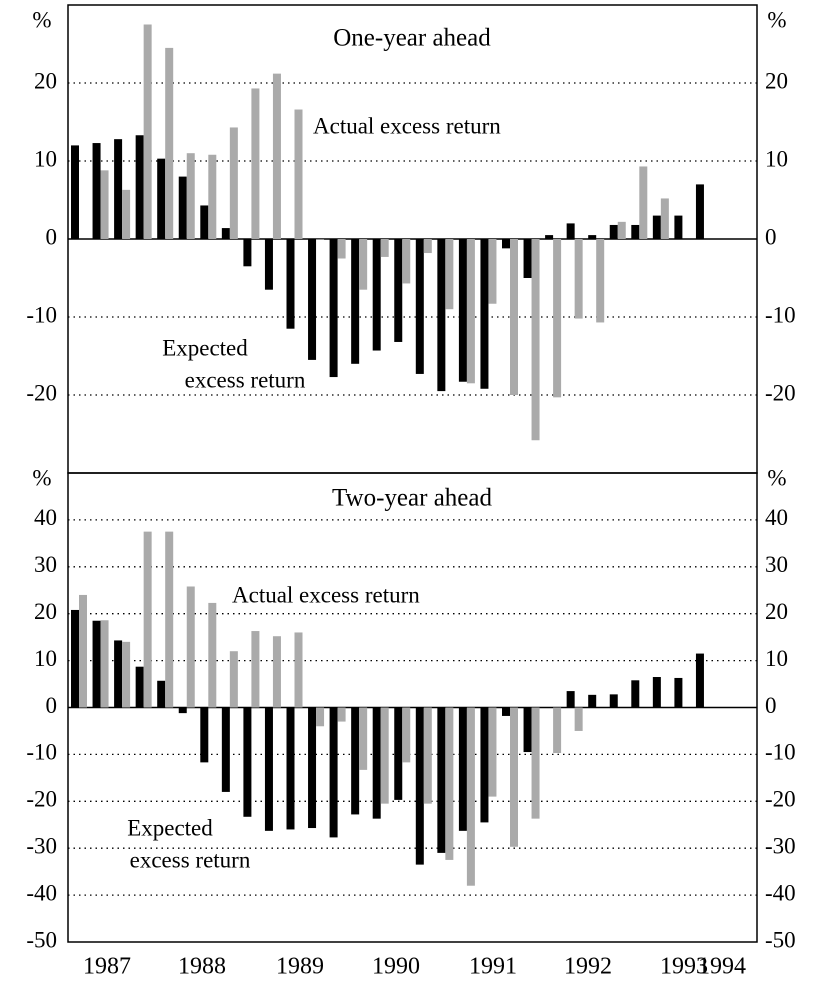 The image size is (814, 988). Describe the element at coordinates (493, 967) in the screenshot. I see `x-tick-label: 1991` at that location.